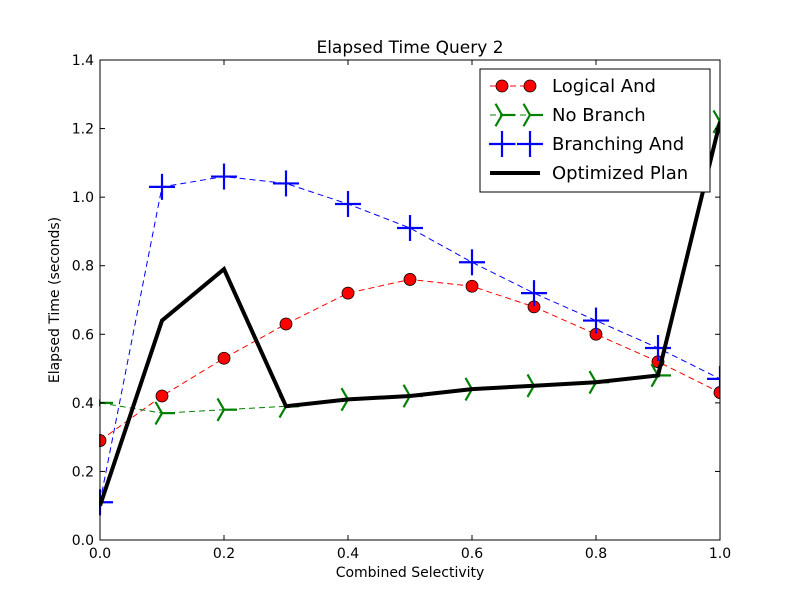 The height and width of the screenshot is (600, 800). Describe the element at coordinates (532, 115) in the screenshot. I see `legend-marker-1-b` at that location.